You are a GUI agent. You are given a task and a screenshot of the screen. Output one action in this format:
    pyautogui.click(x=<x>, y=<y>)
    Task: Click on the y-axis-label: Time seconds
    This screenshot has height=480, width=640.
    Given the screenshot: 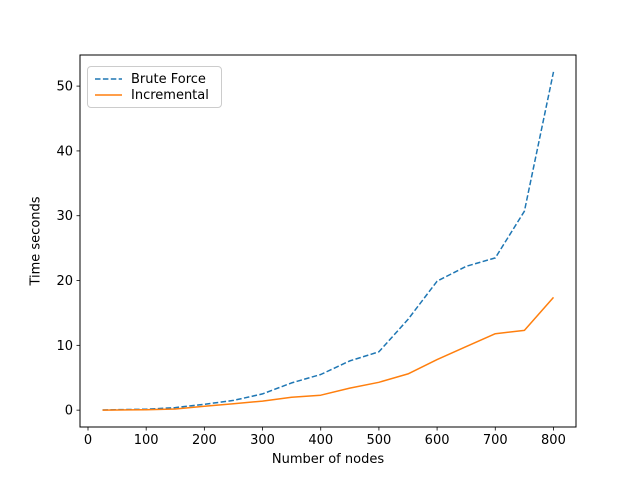 What is the action you would take?
    pyautogui.click(x=36, y=241)
    